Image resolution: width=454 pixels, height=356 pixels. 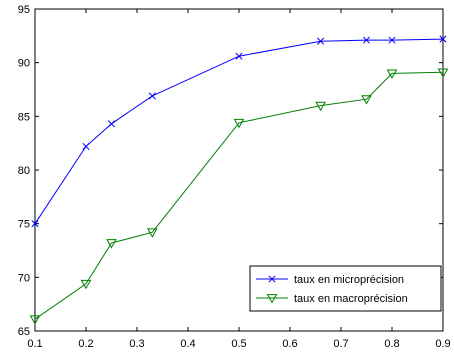 What do you see at coordinates (187, 344) in the screenshot?
I see `x-tick-label: 0.4` at bounding box center [187, 344].